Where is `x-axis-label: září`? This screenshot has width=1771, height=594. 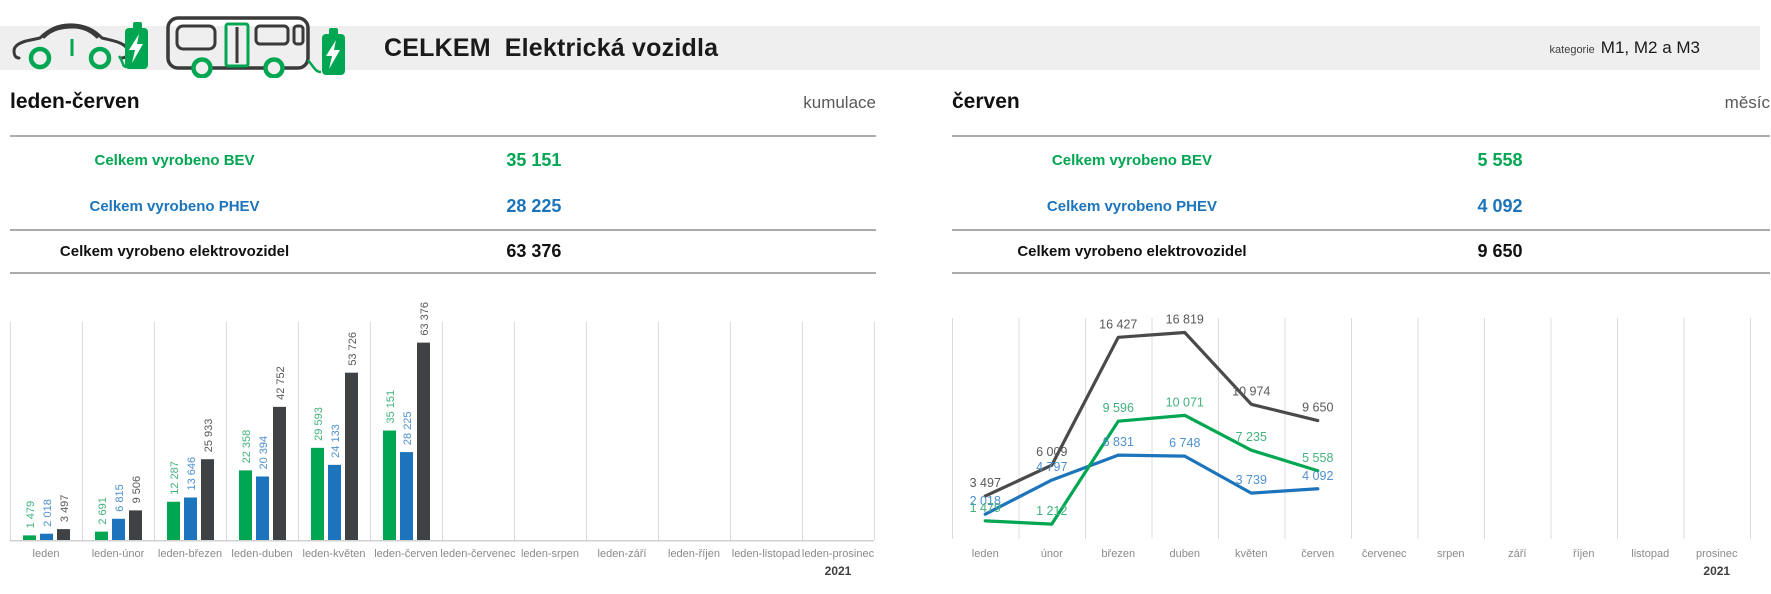
x-axis-label: září is located at coordinates (1517, 554).